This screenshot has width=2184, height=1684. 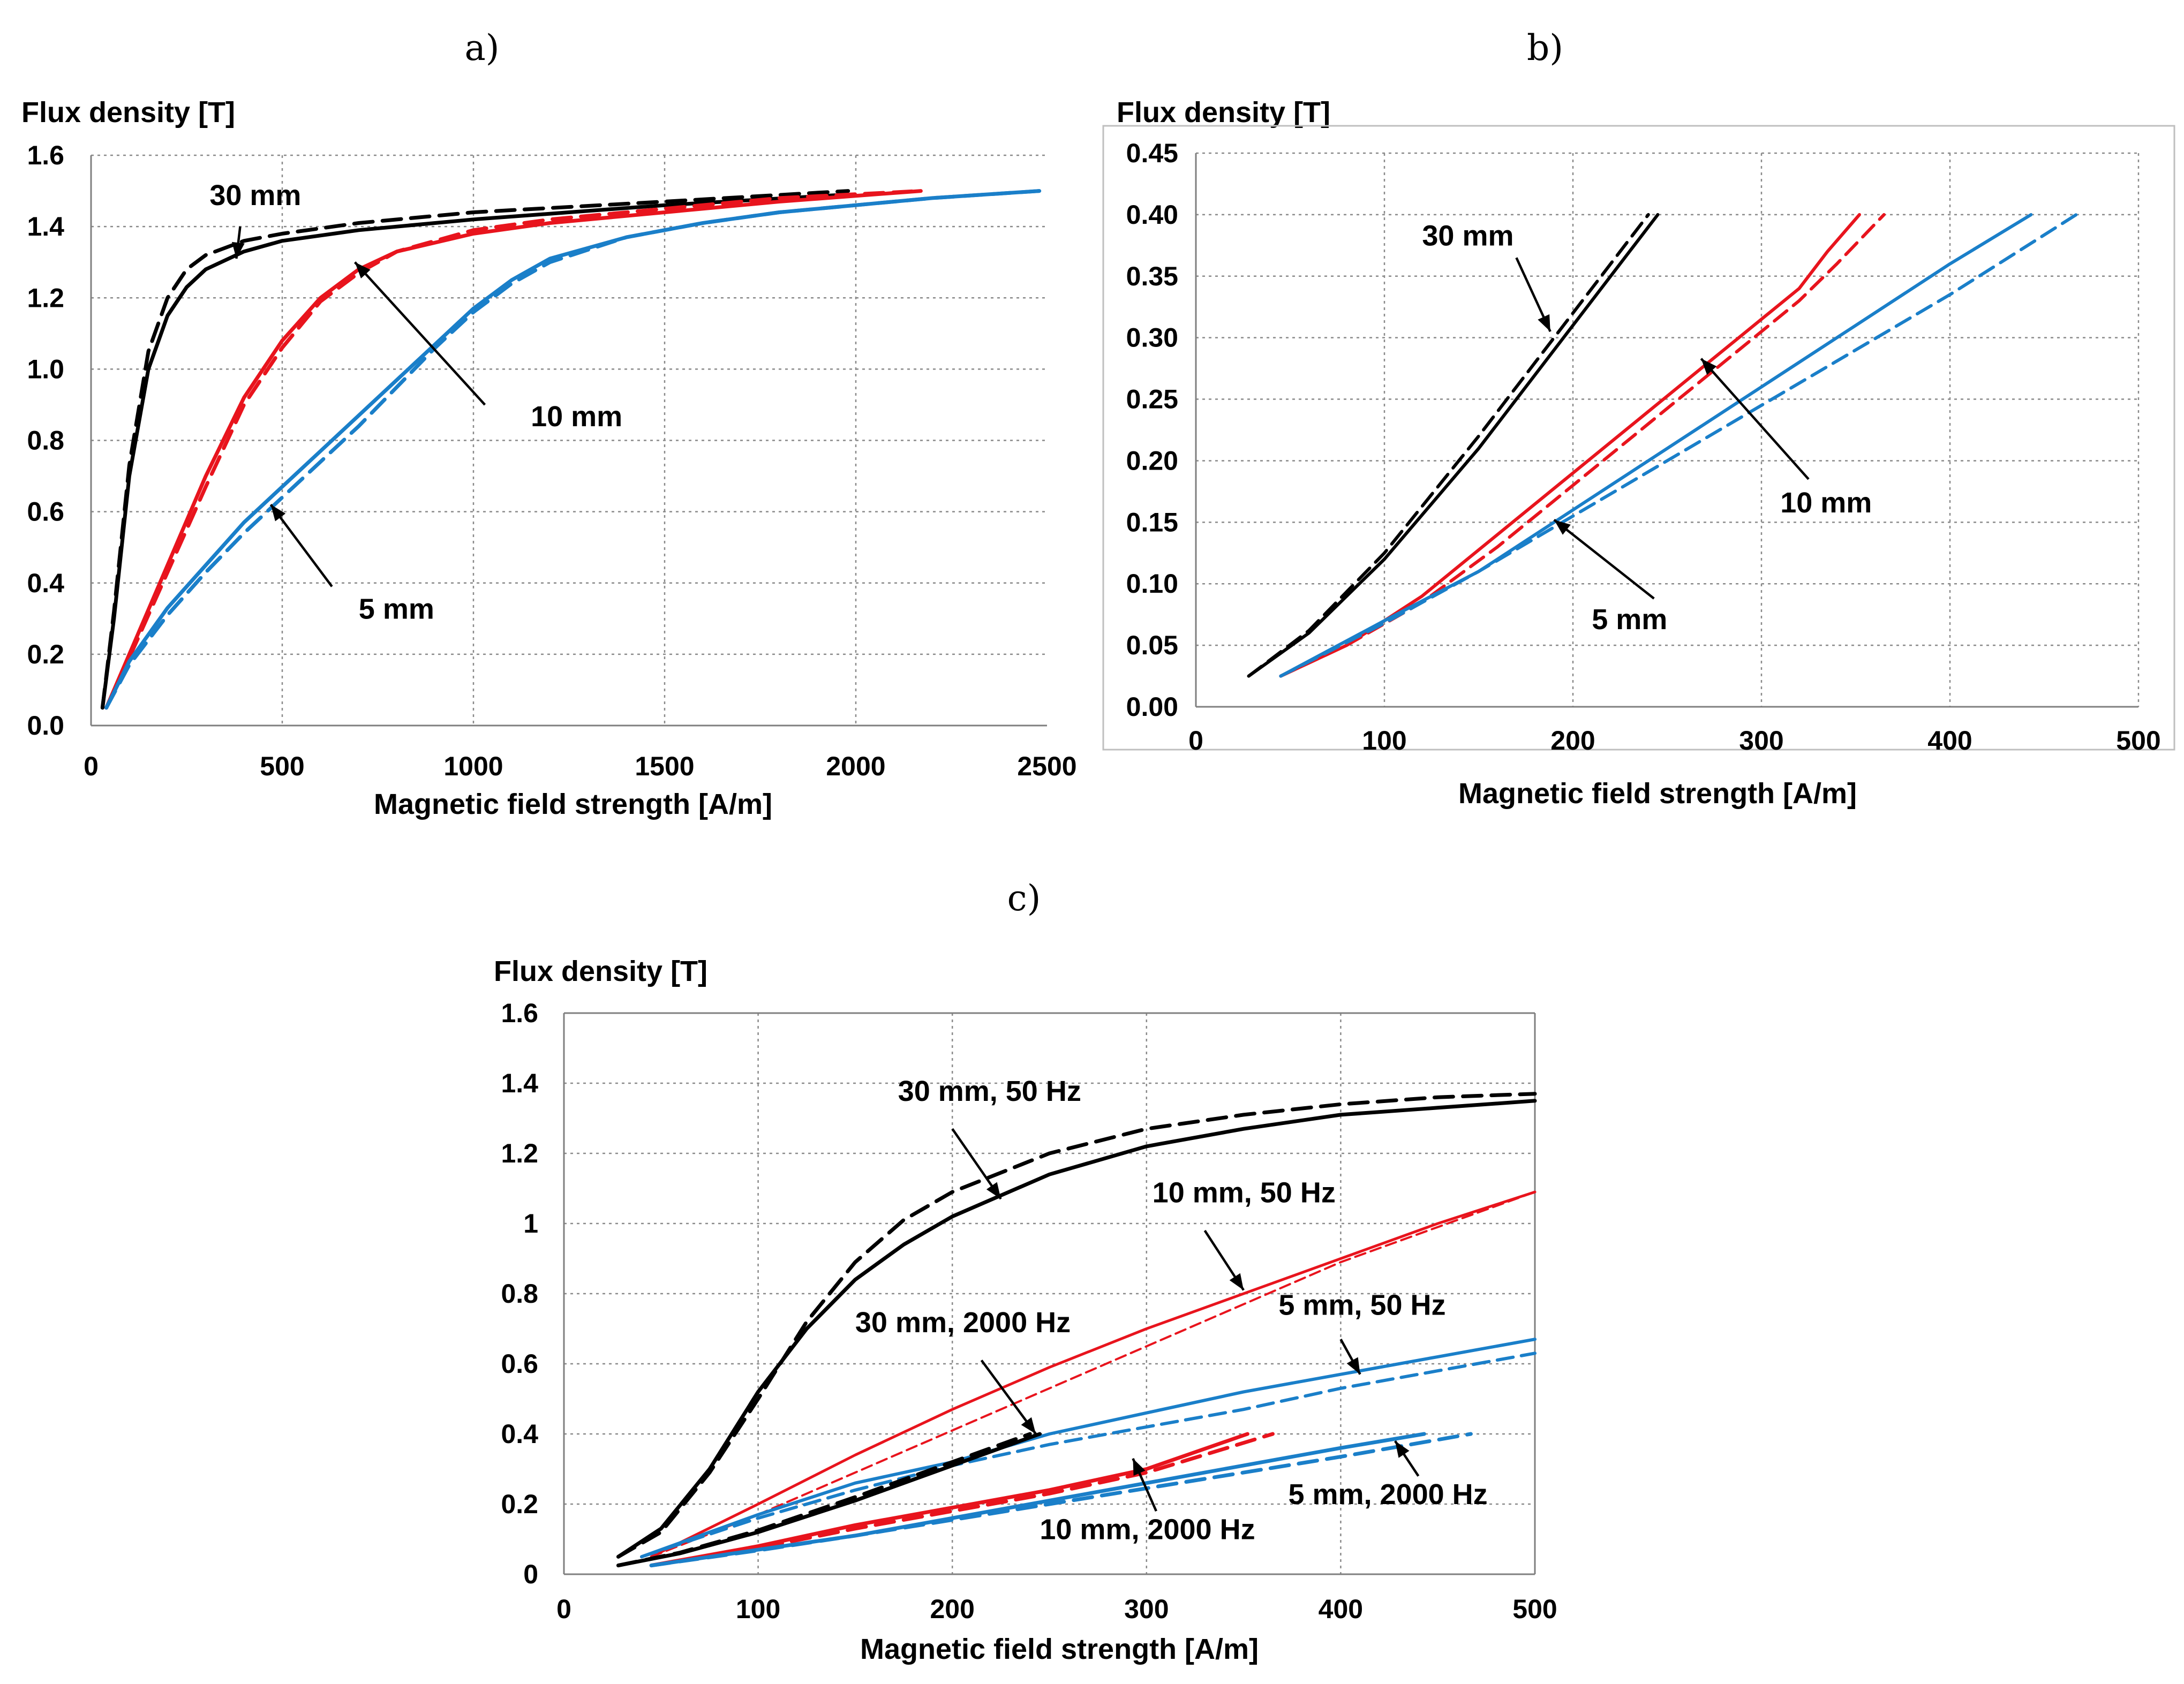 What do you see at coordinates (1046, 766) in the screenshot?
I see `x-tick-label-a-5: 2500` at bounding box center [1046, 766].